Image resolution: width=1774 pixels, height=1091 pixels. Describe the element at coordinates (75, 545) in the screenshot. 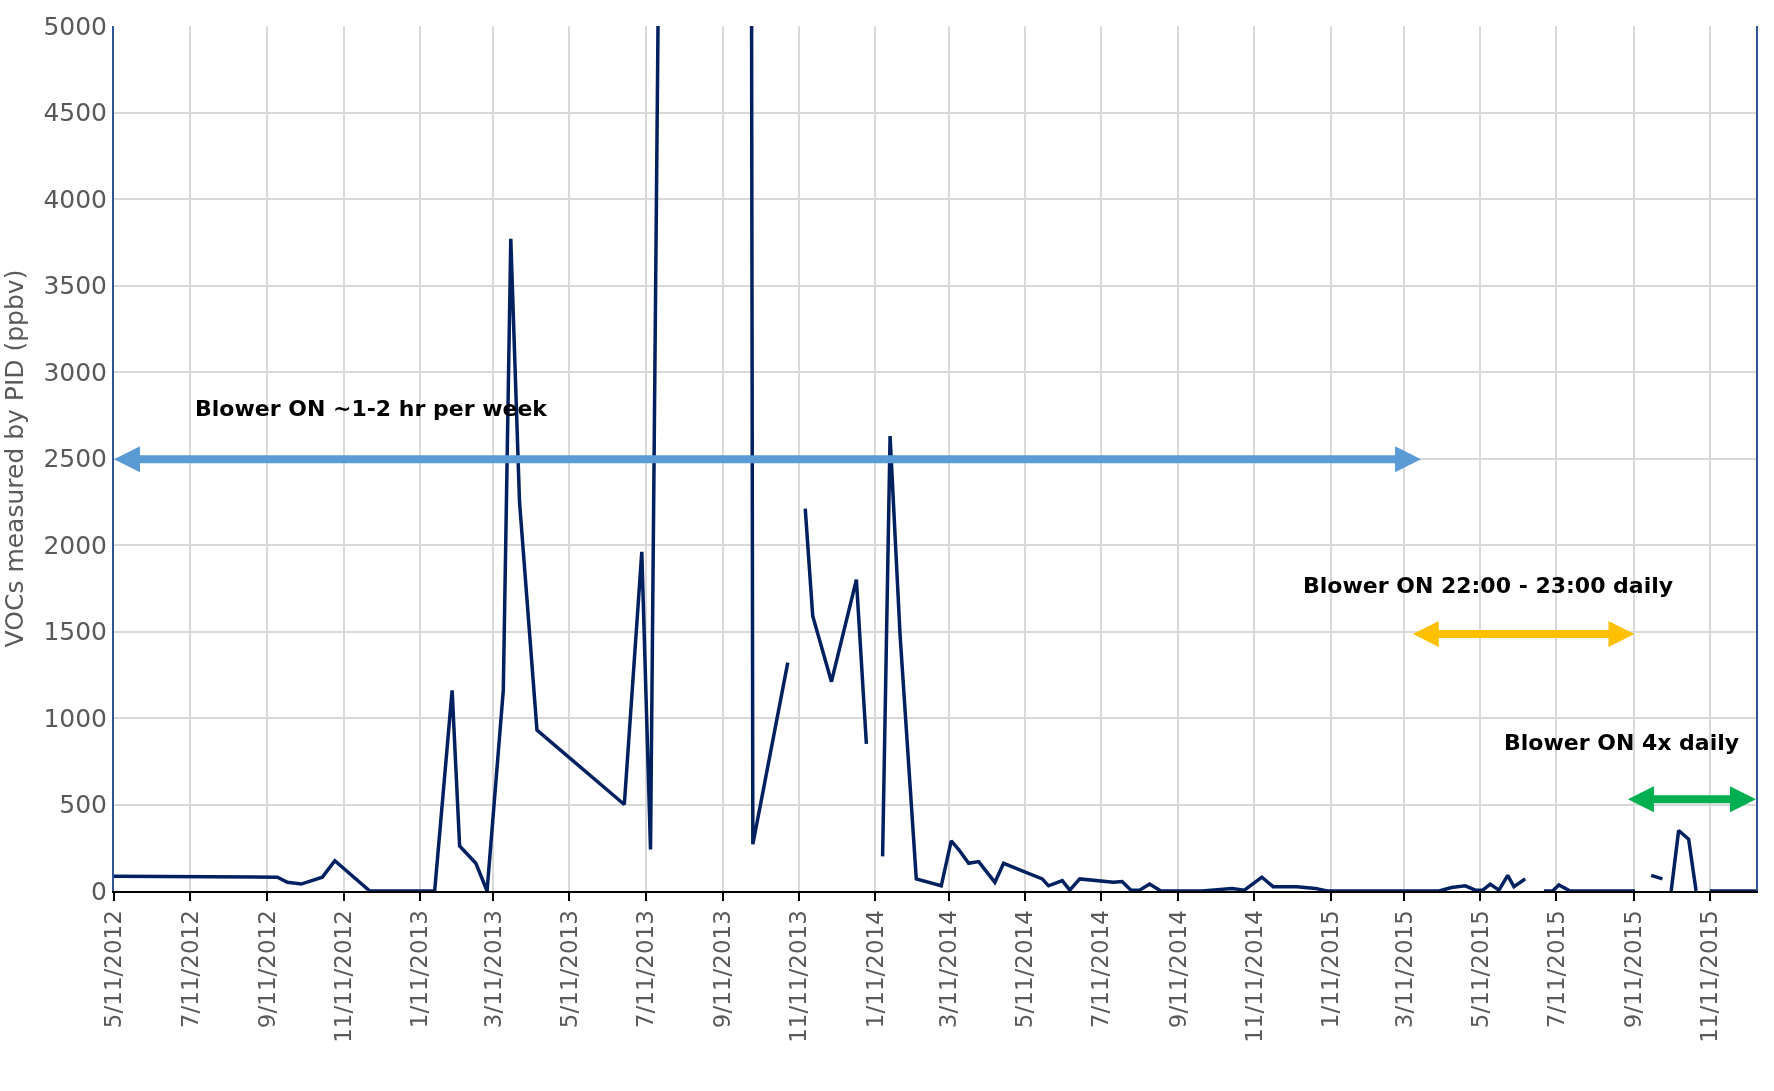

I see `y-tick-label: 2000` at that location.